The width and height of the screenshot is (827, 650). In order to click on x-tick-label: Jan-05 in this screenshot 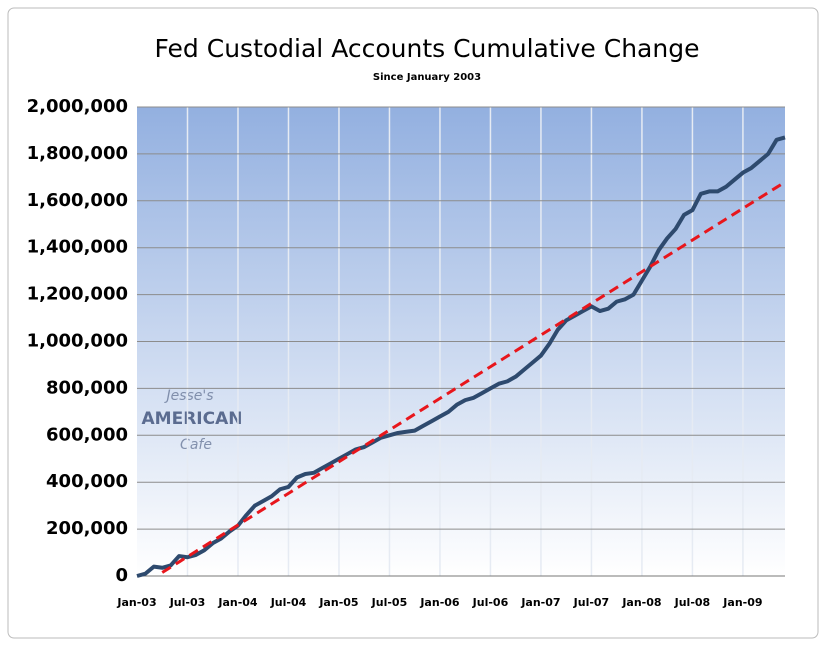, I will do `click(338, 602)`.